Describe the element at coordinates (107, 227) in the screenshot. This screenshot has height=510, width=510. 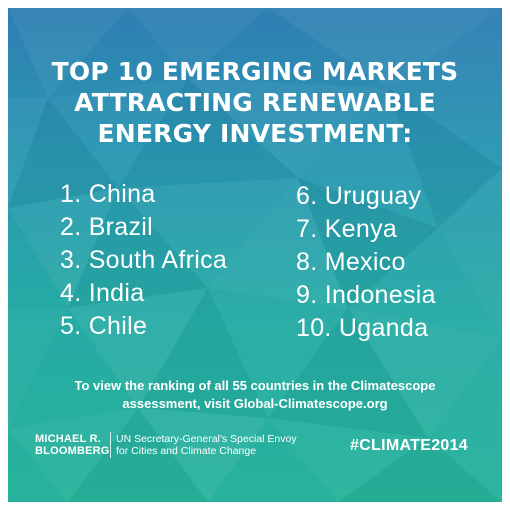
I see `ranking-item: 2. Brazil` at that location.